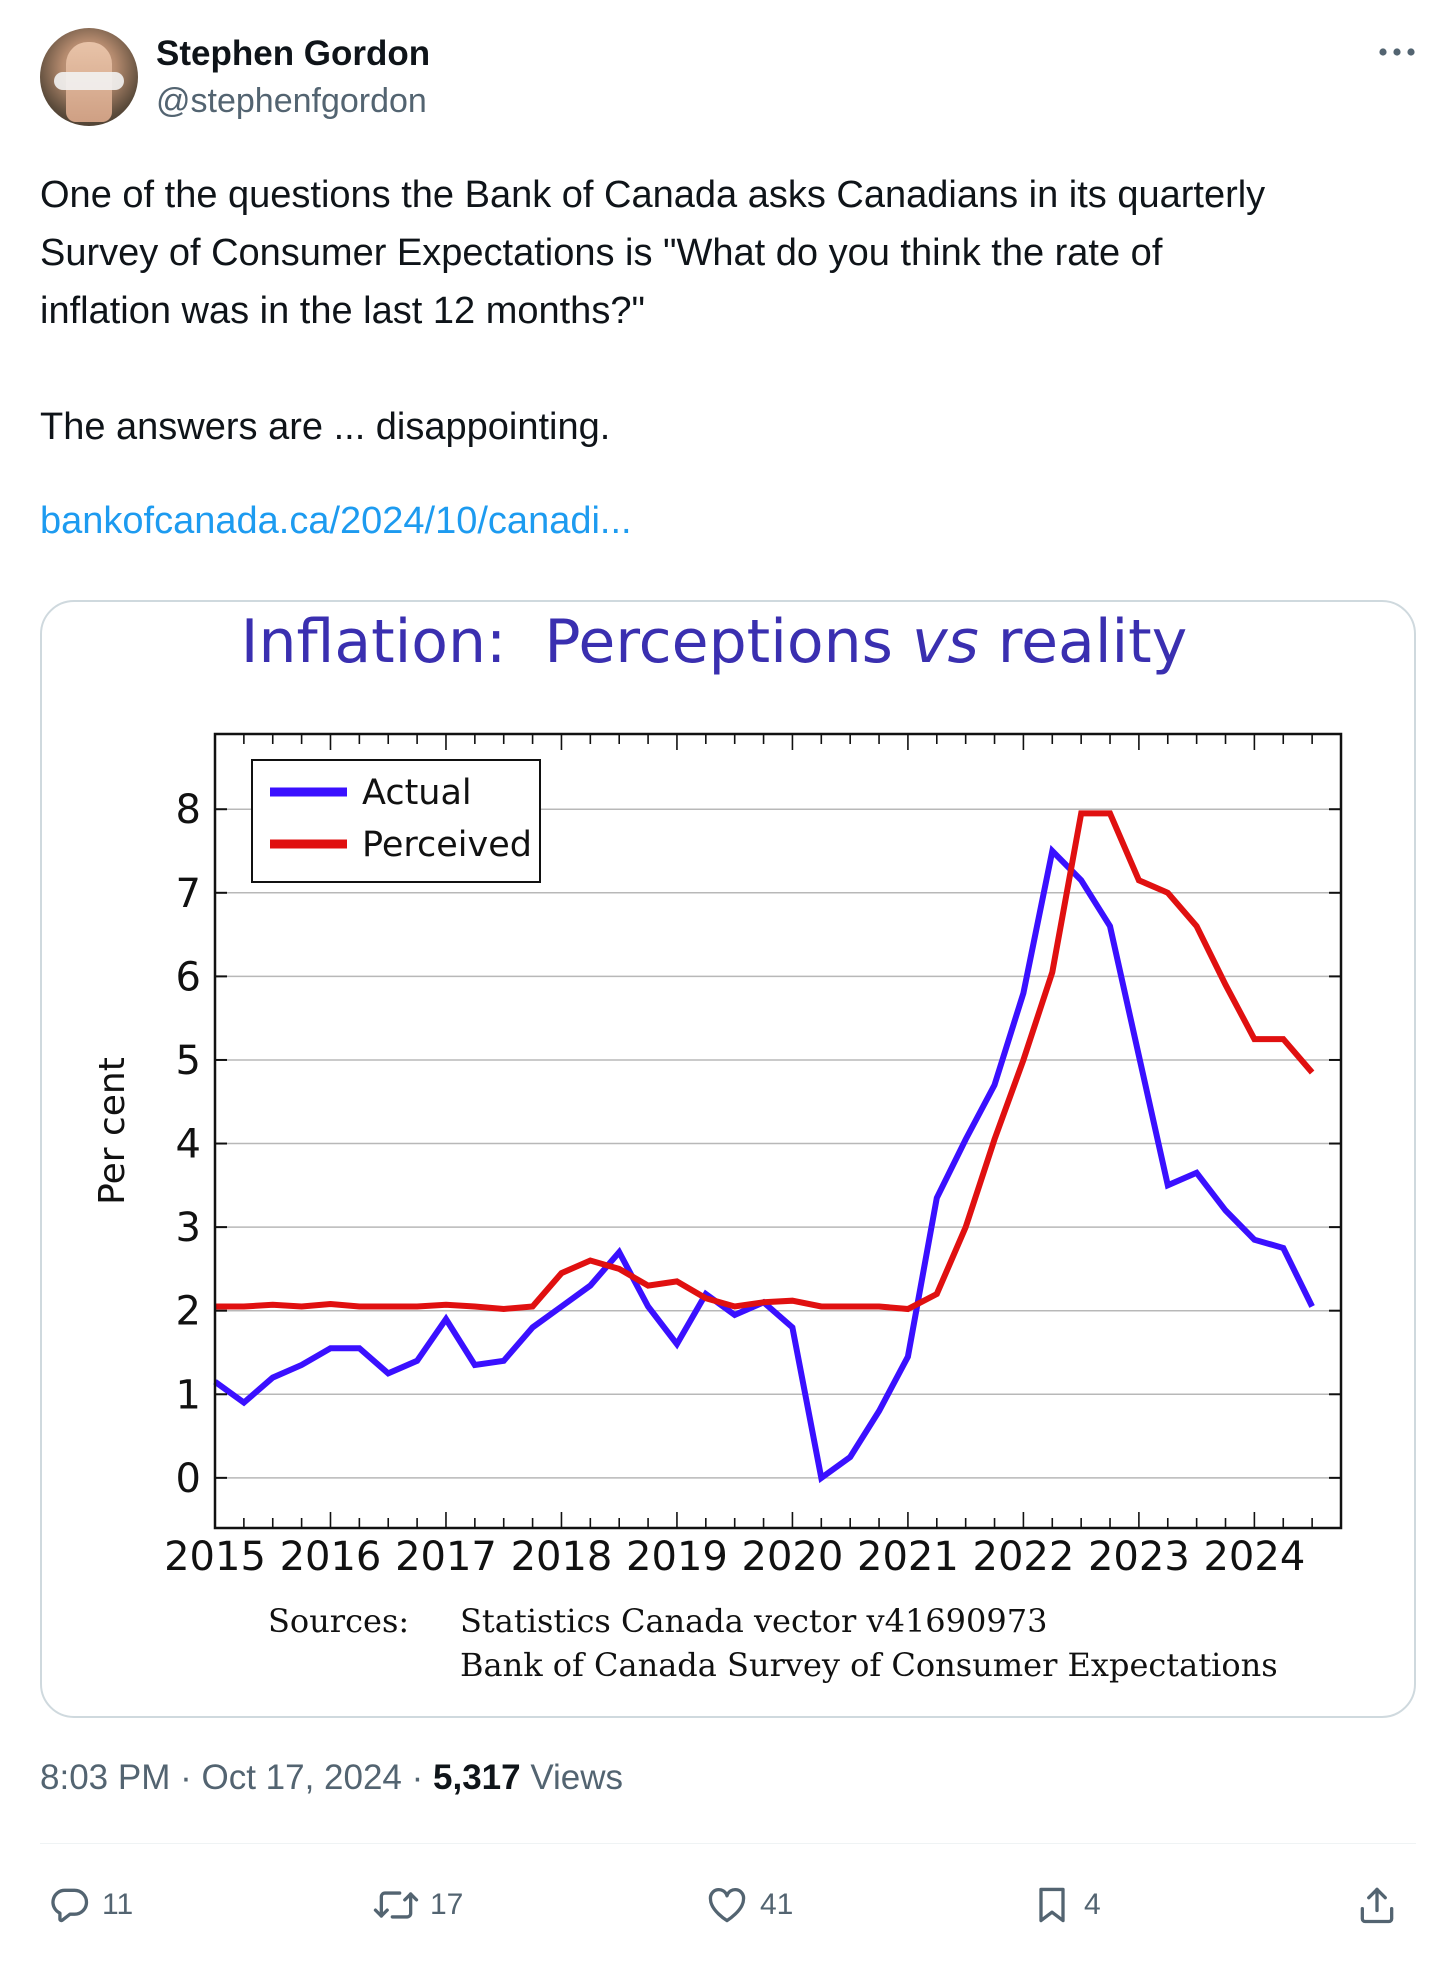 Image resolution: width=1456 pixels, height=1962 pixels. What do you see at coordinates (793, 1557) in the screenshot?
I see `x-tick-label: 2020` at bounding box center [793, 1557].